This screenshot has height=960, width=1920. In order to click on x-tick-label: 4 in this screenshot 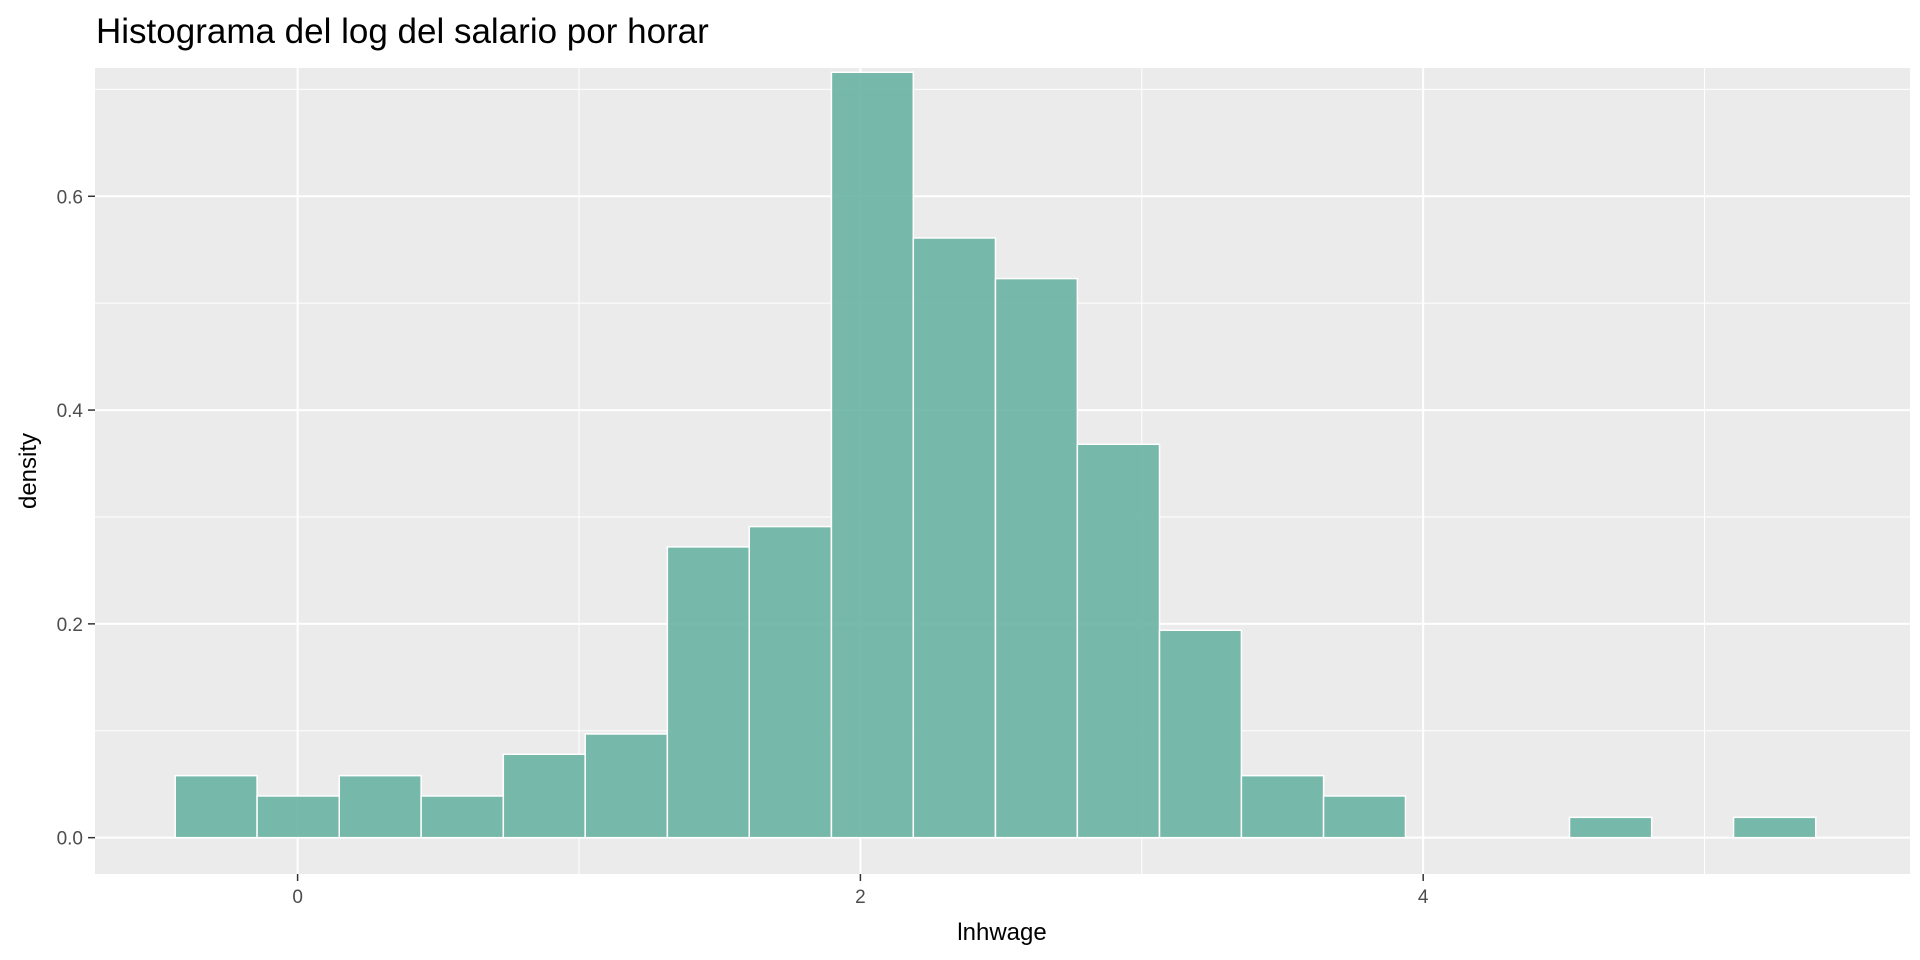, I will do `click(1423, 897)`.